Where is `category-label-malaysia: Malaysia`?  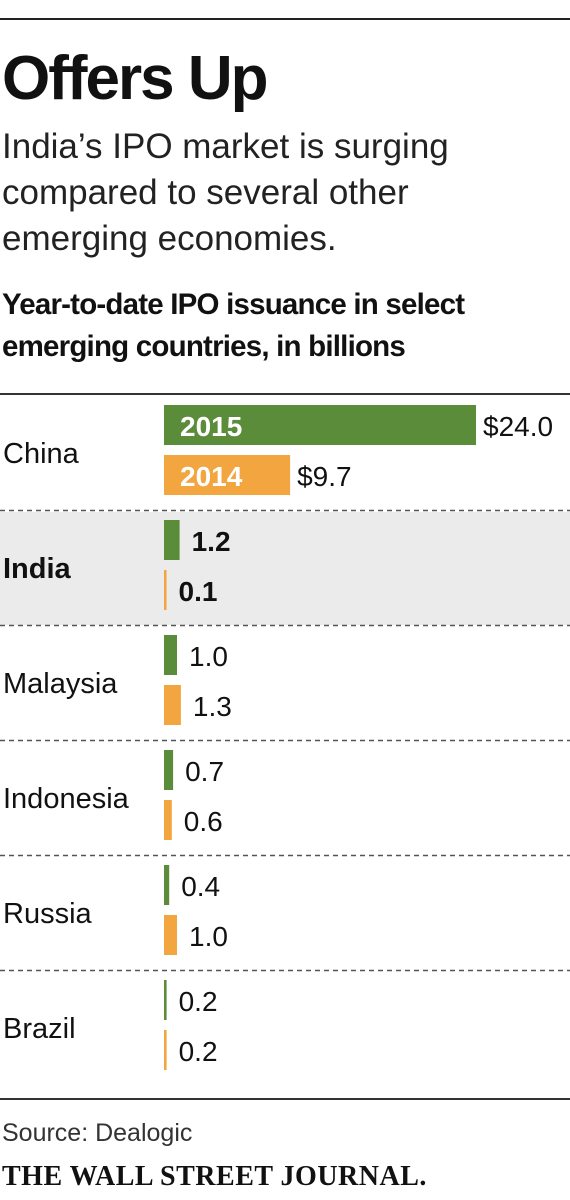
category-label-malaysia: Malaysia is located at coordinates (60, 684).